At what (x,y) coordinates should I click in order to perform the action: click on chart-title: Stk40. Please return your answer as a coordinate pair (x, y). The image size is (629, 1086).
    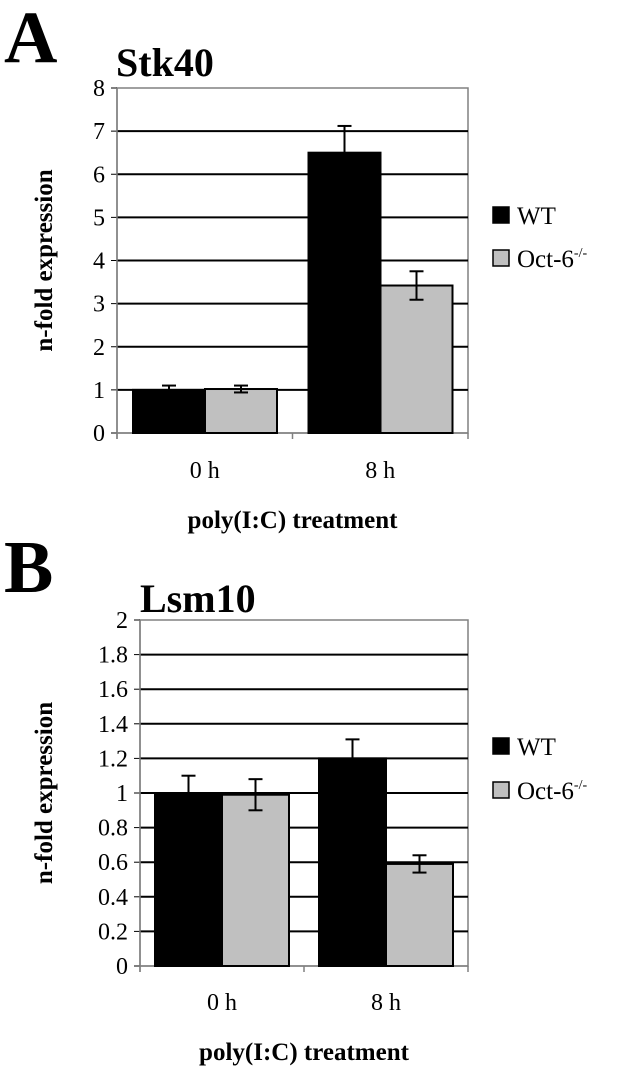
    Looking at the image, I should click on (165, 62).